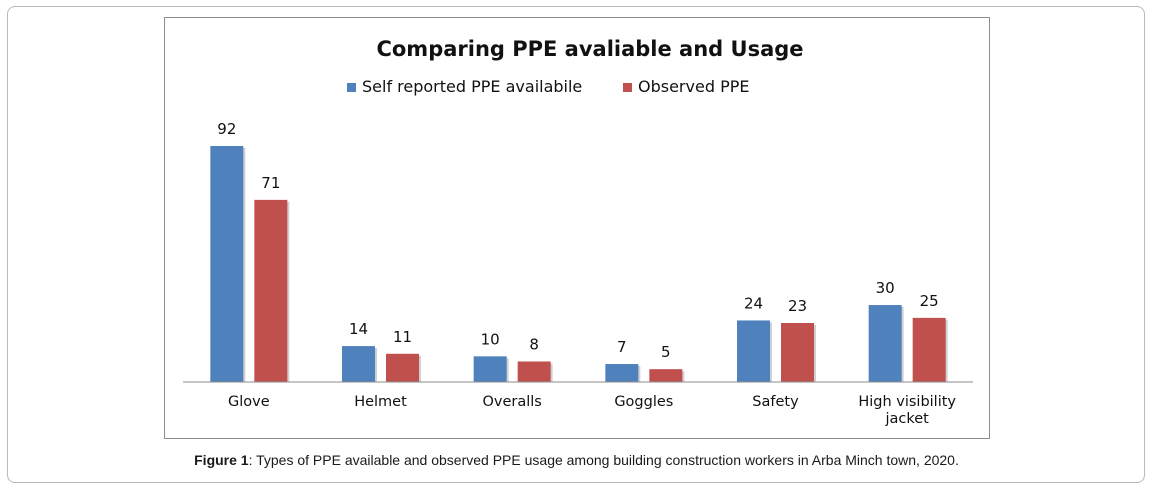  Describe the element at coordinates (622, 373) in the screenshot. I see `bar-goggles-s0` at that location.